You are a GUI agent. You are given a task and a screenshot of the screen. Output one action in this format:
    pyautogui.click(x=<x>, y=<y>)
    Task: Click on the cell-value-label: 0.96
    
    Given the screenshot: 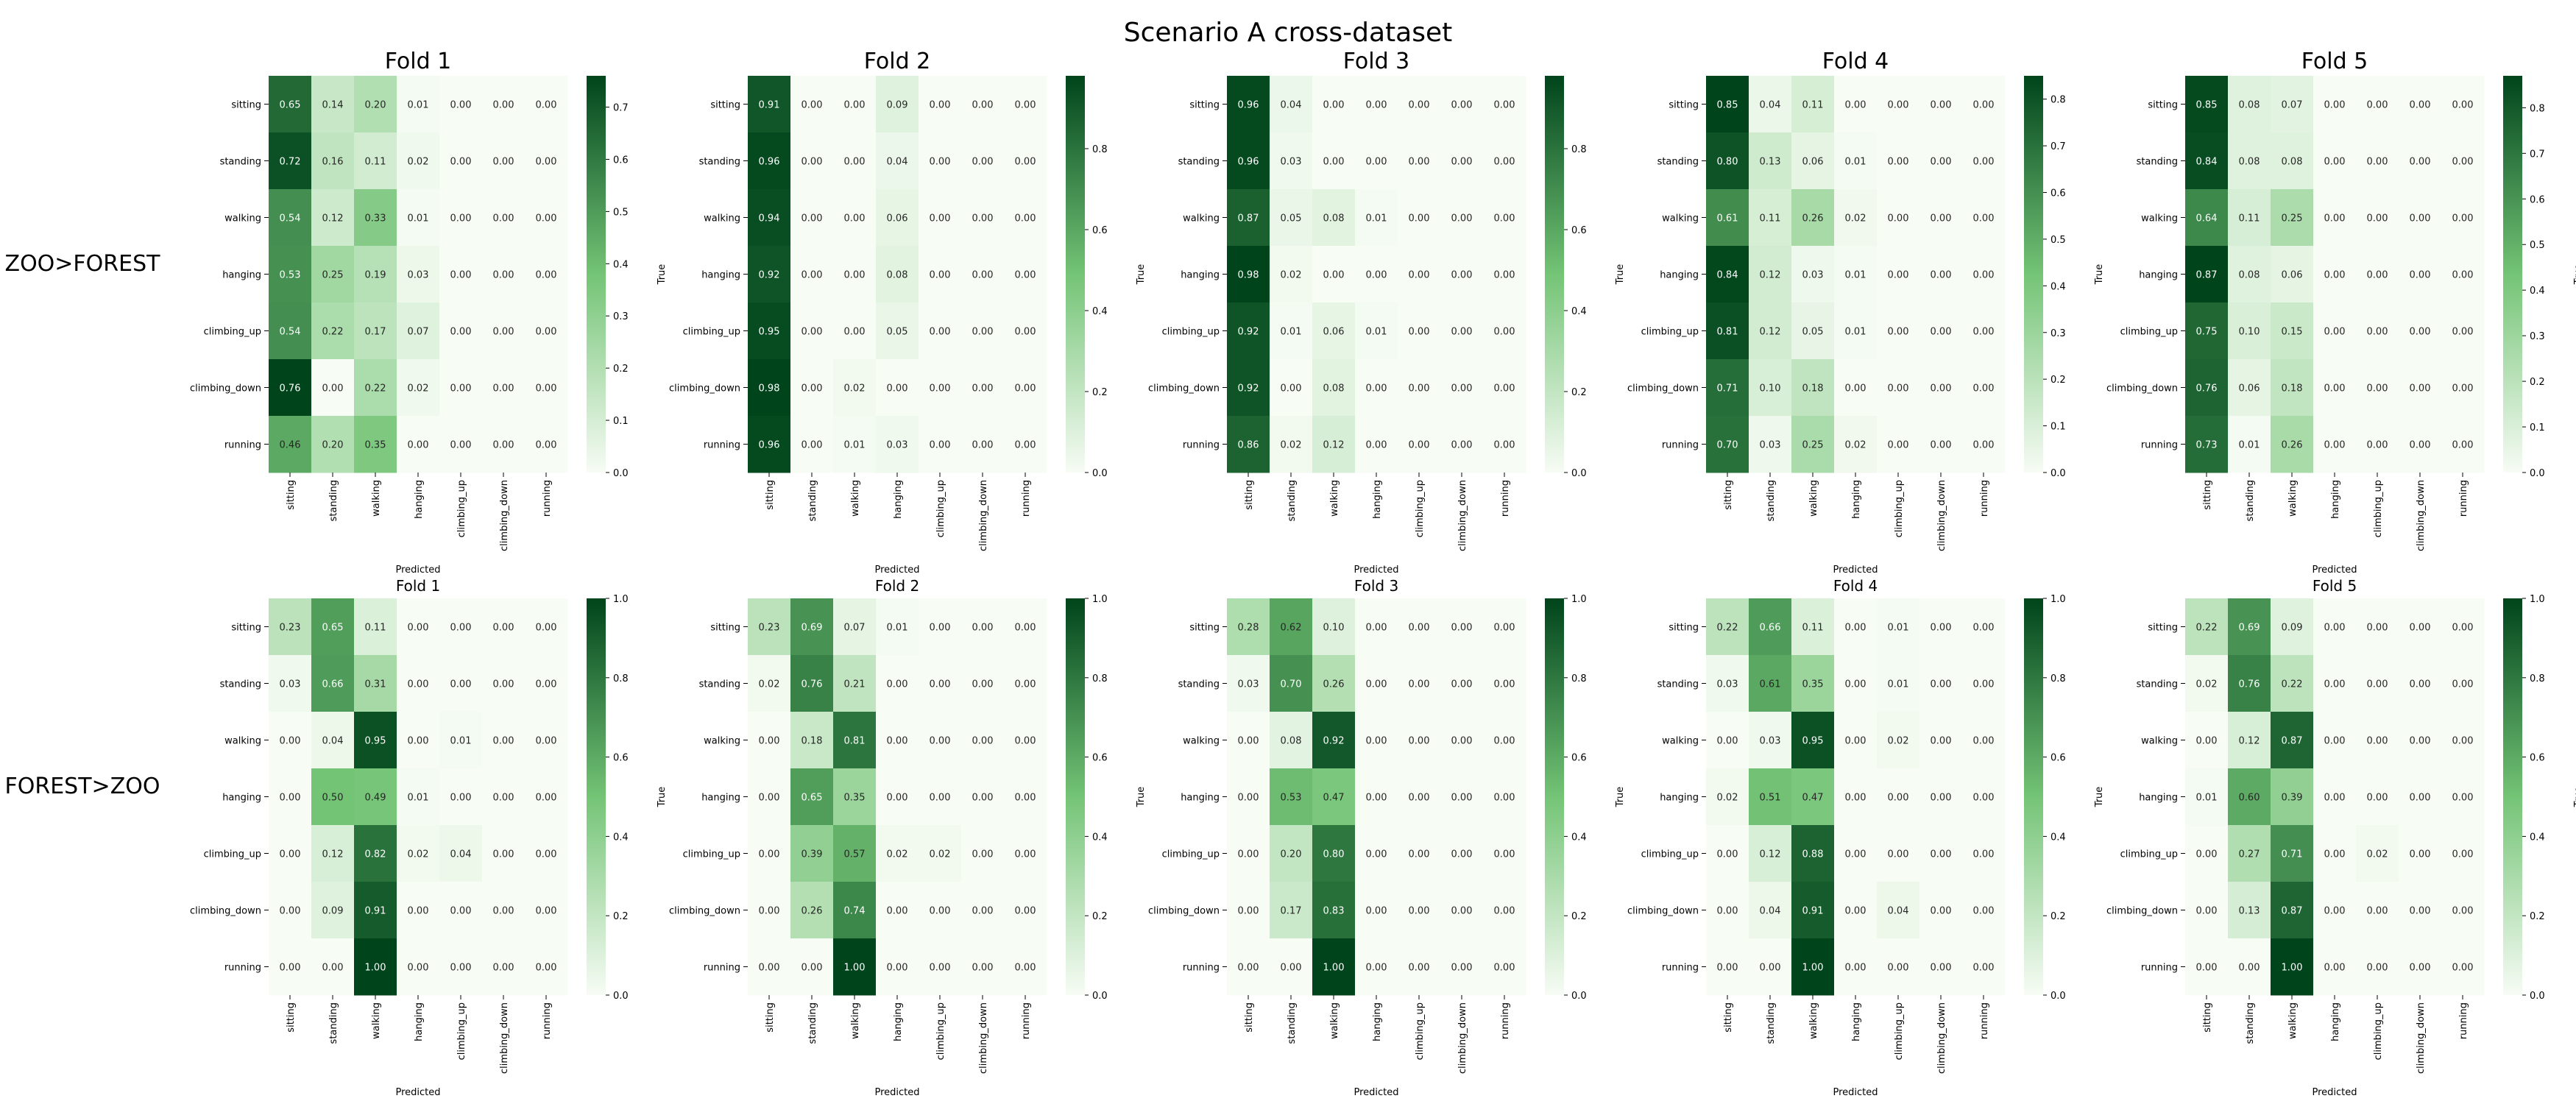 What is the action you would take?
    pyautogui.click(x=1248, y=162)
    